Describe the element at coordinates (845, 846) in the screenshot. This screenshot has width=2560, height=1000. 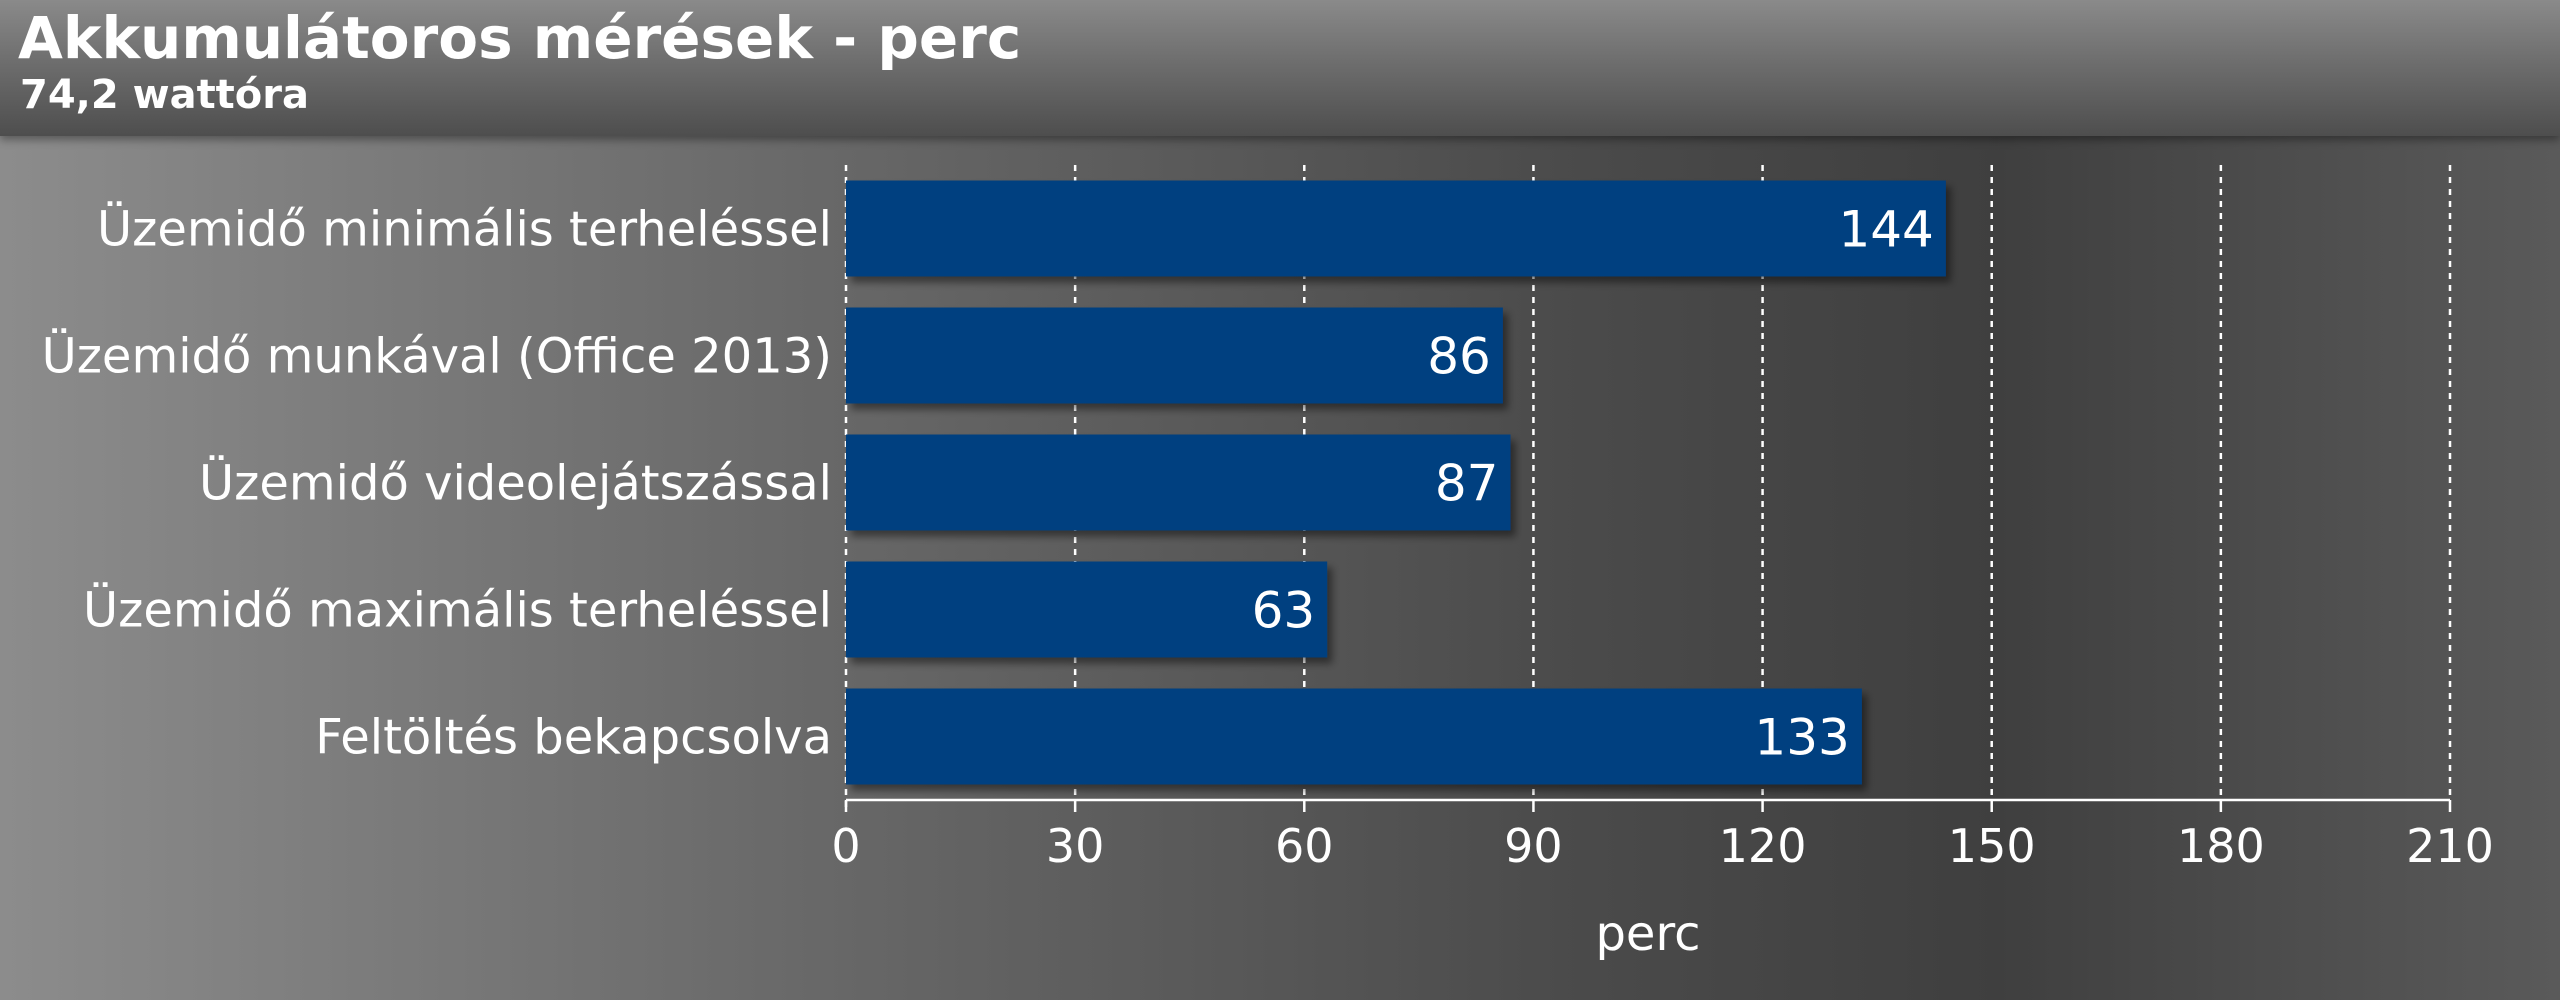
I see `x-tick-label: 0` at that location.